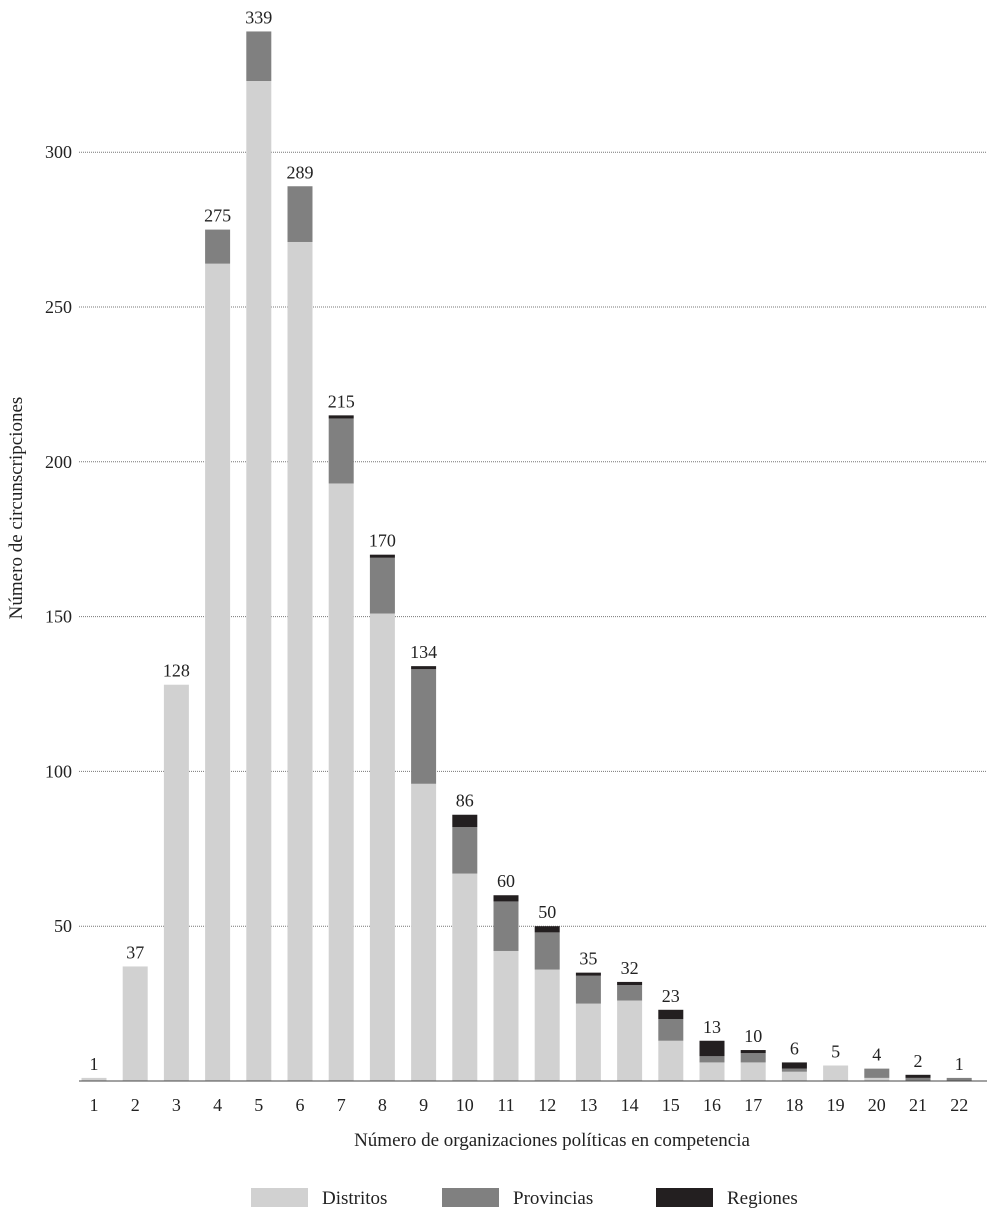  Describe the element at coordinates (630, 1105) in the screenshot. I see `x-tick-label: 14` at that location.